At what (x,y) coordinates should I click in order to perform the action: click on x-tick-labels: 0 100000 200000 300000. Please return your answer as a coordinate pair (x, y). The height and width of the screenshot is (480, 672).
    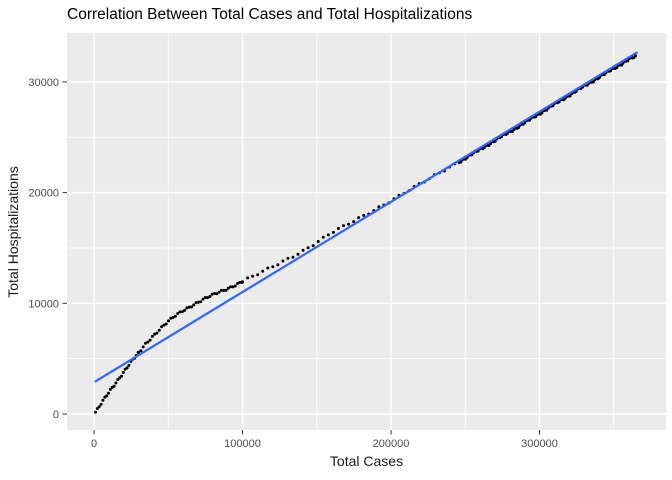
    Looking at the image, I should click on (324, 444).